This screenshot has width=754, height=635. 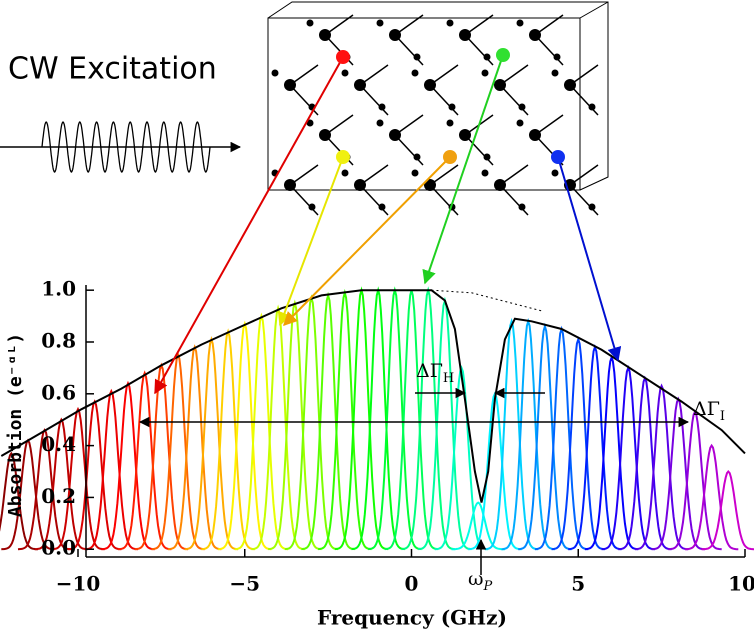 I want to click on x-tick-label: −5, so click(x=244, y=584).